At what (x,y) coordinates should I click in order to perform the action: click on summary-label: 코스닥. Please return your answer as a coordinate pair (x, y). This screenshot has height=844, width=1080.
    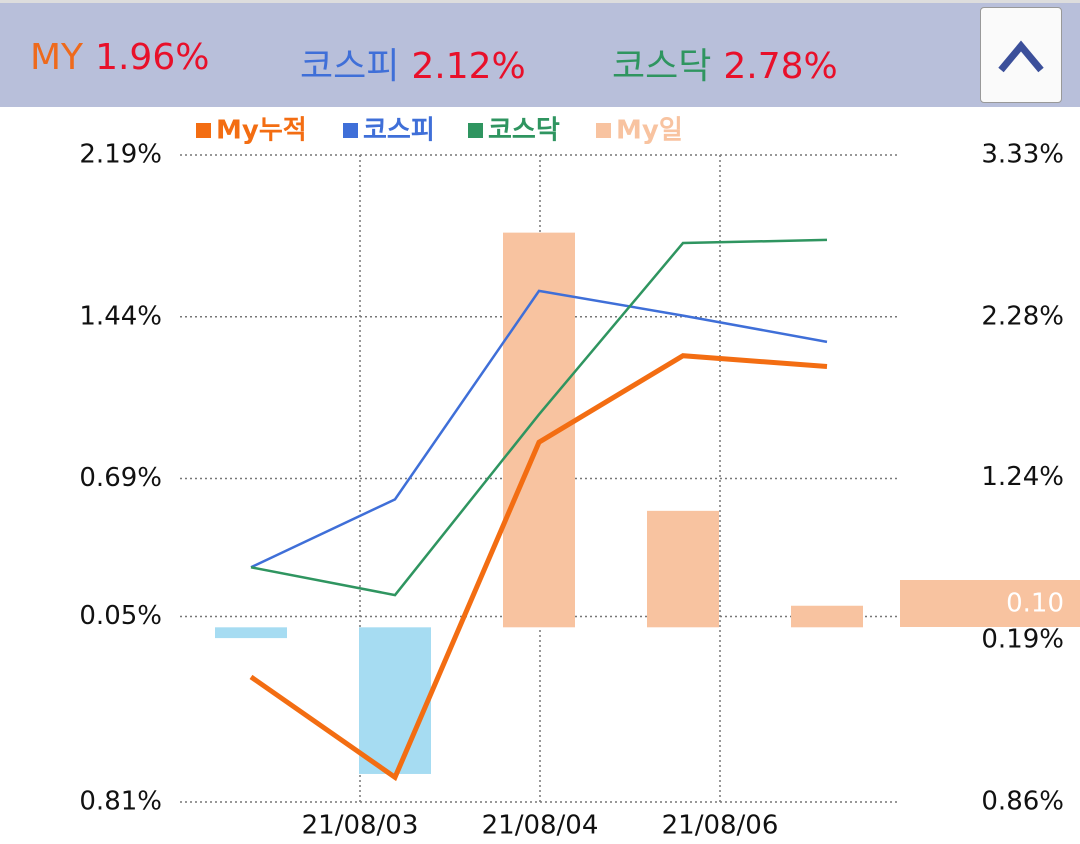
    Looking at the image, I should click on (662, 66).